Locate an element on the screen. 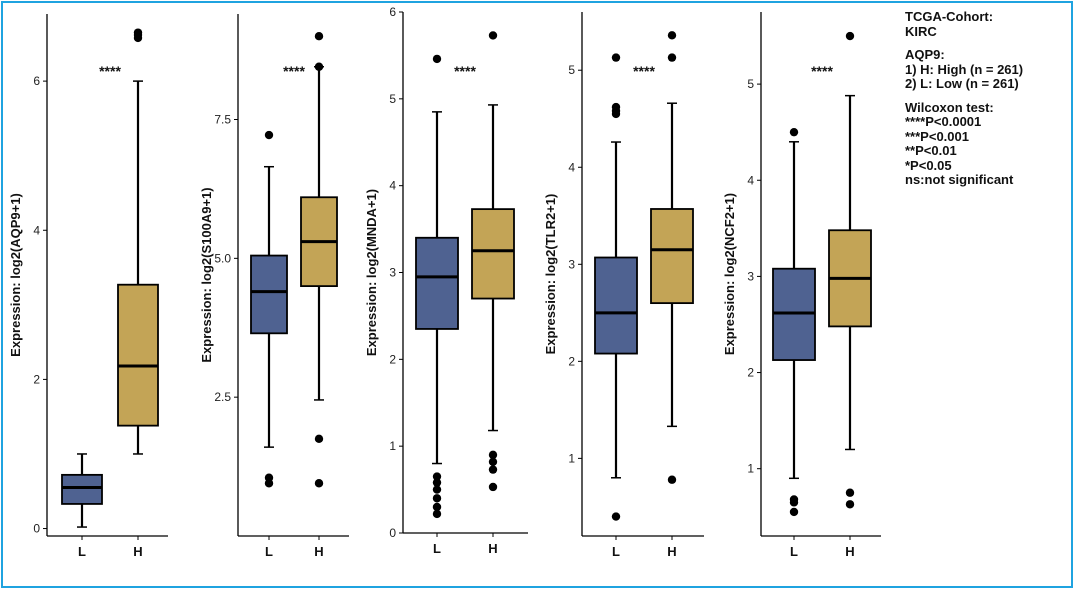 This screenshot has width=1074, height=589. y-axis-label: Expression: log2(NCF2+1) is located at coordinates (729, 274).